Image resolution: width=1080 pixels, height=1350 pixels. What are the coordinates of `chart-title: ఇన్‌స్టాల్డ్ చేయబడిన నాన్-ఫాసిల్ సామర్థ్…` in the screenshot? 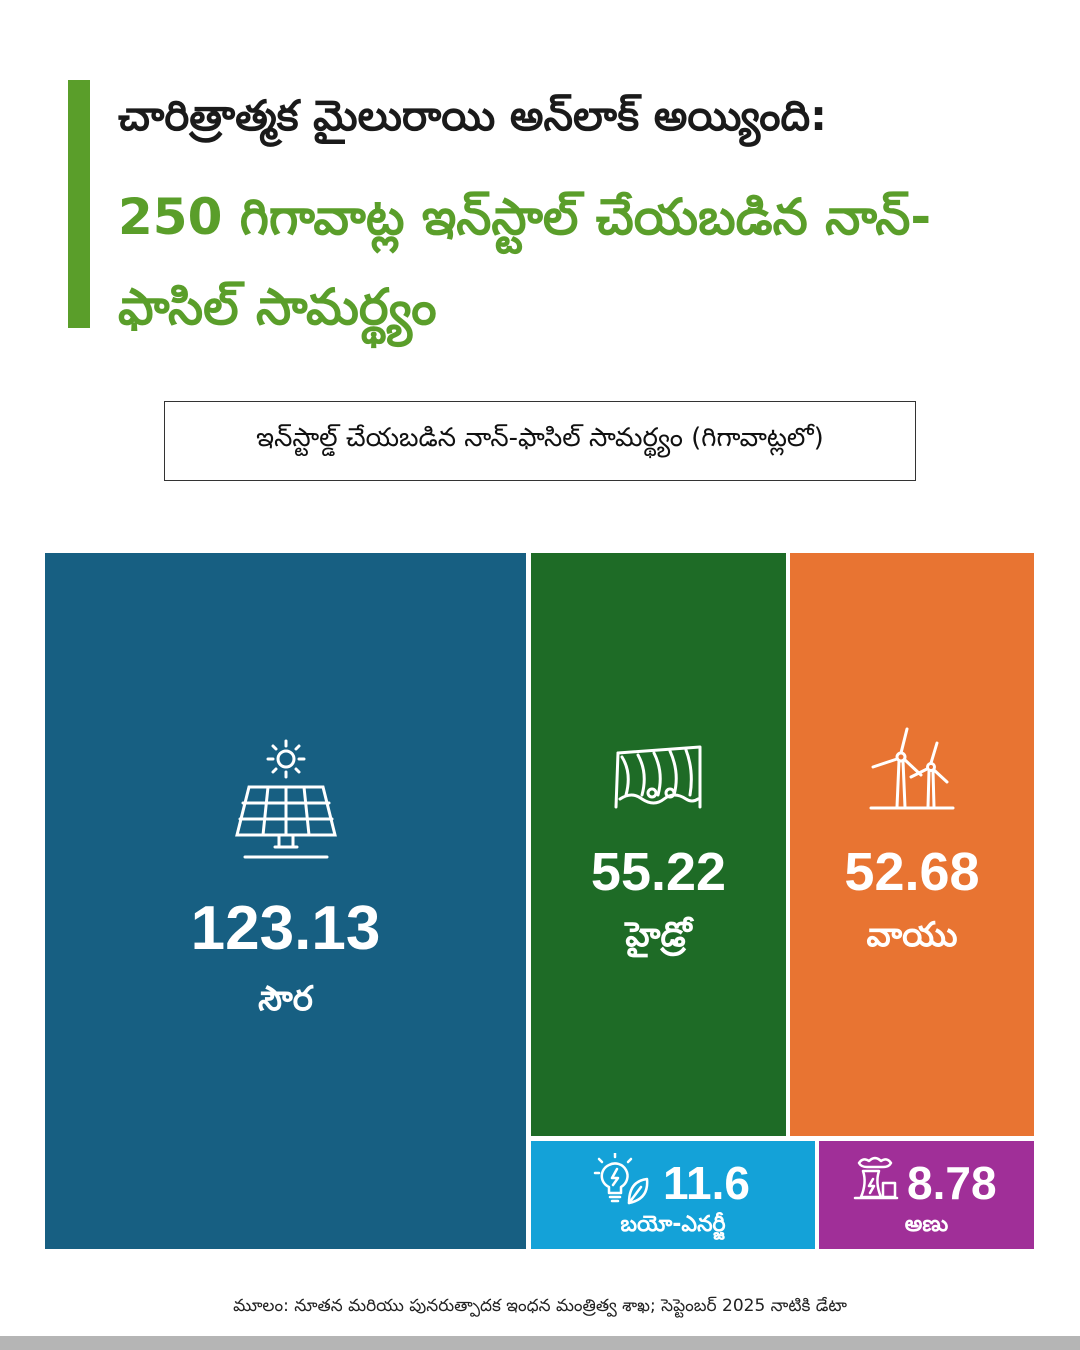 It's located at (540, 441).